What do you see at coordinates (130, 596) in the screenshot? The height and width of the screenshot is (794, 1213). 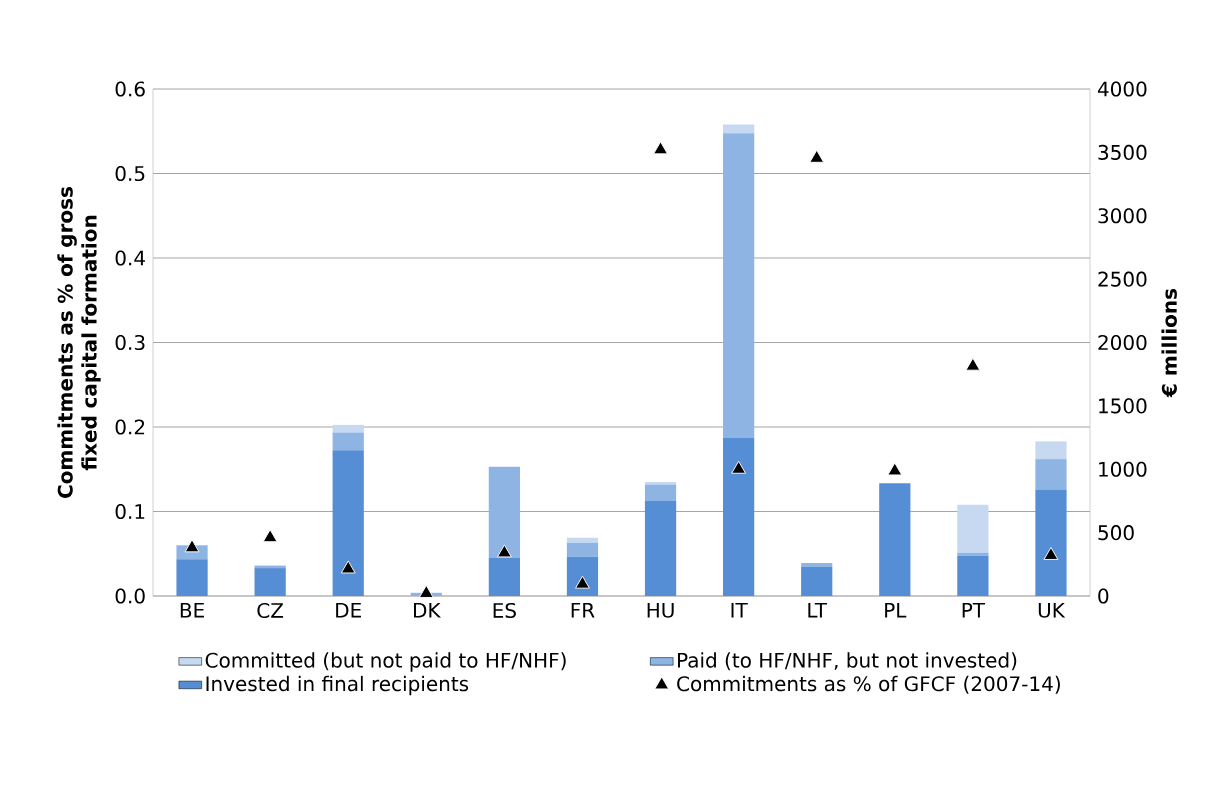 I see `y-tick-label: 0.0` at bounding box center [130, 596].